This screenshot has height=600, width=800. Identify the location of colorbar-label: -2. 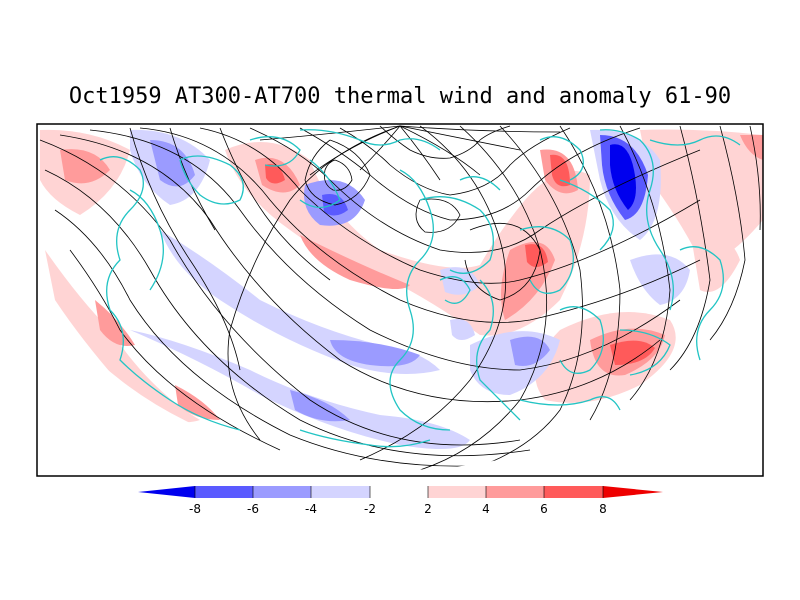
(370, 509).